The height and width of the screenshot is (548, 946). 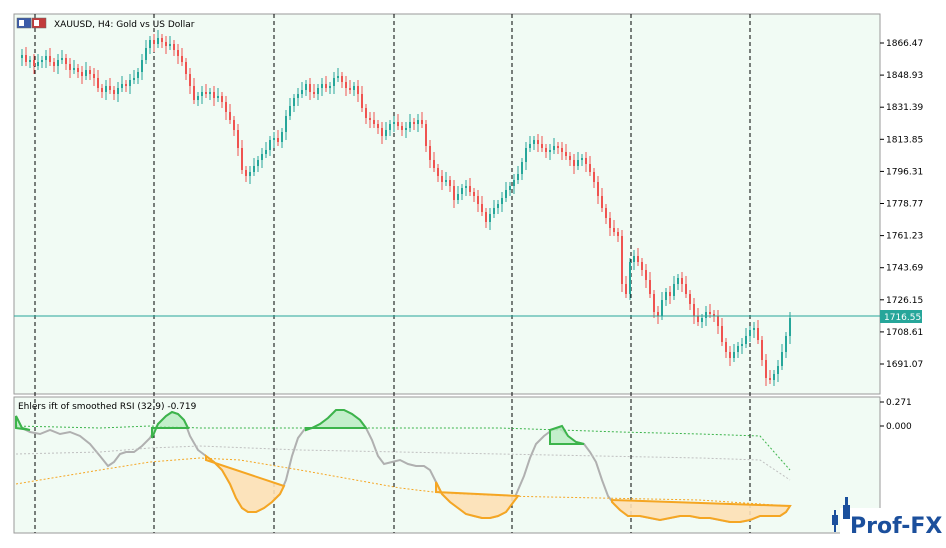 I want to click on indicator-axis: 0.271 0.000, so click(x=896, y=415).